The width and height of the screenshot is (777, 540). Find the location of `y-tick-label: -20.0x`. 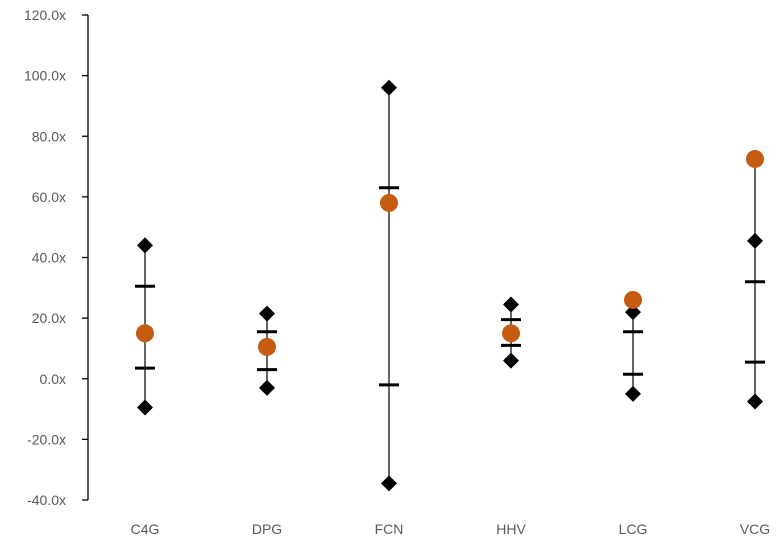

y-tick-label: -20.0x is located at coordinates (46, 439).